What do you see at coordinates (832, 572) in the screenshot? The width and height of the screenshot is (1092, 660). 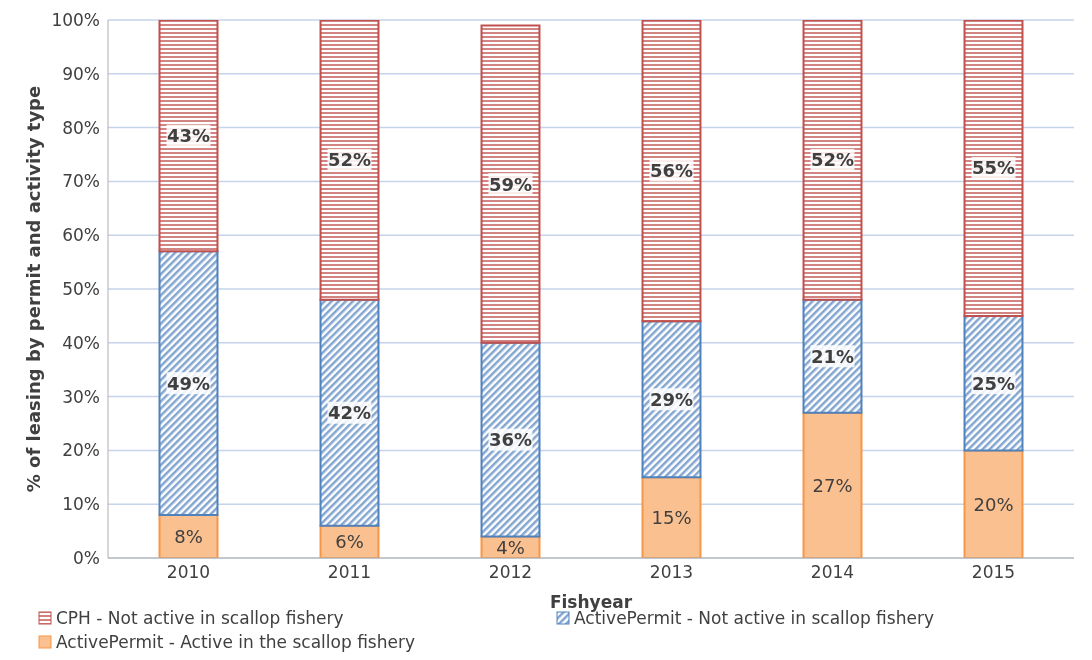 I see `x-tick-label: 2014` at bounding box center [832, 572].